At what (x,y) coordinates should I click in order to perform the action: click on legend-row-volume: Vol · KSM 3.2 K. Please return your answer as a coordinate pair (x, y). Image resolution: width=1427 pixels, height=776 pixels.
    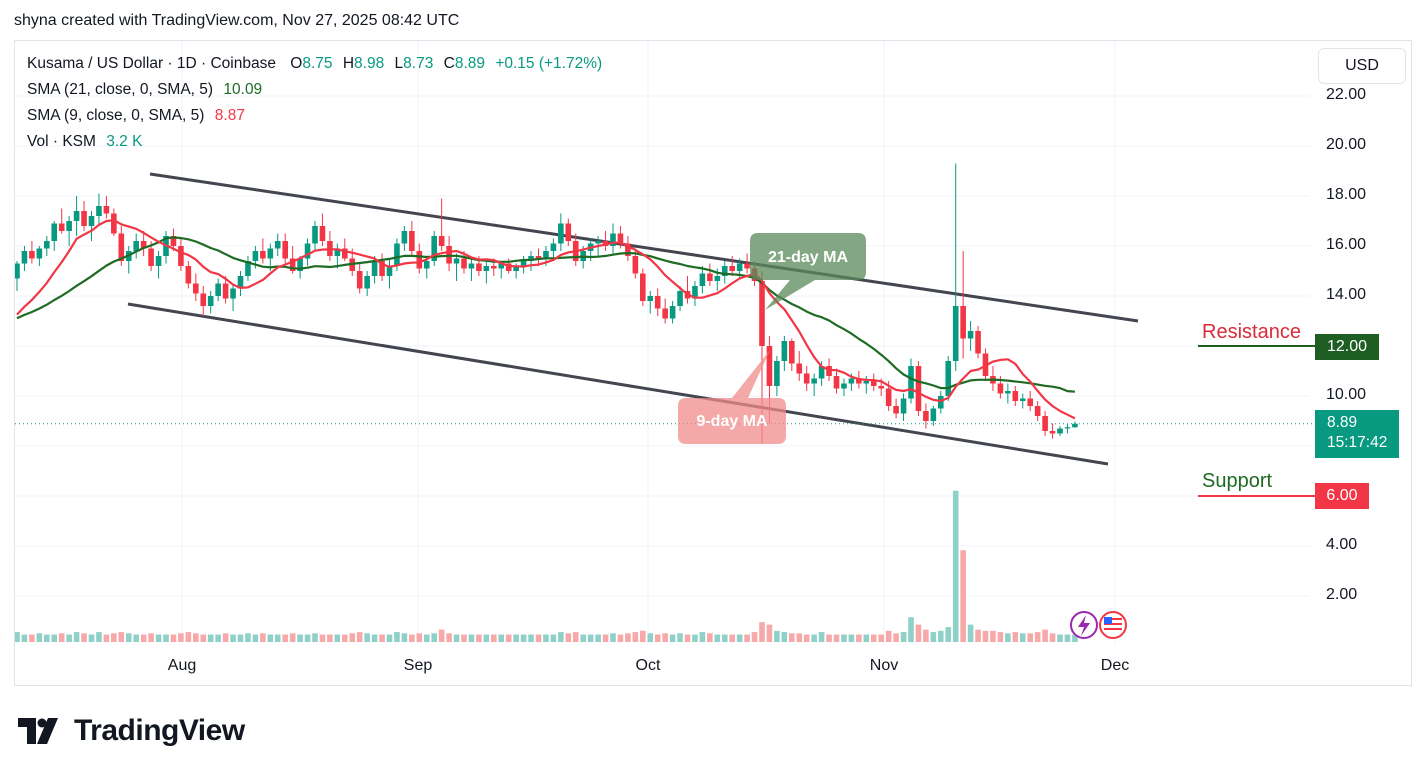
    Looking at the image, I should click on (84, 142).